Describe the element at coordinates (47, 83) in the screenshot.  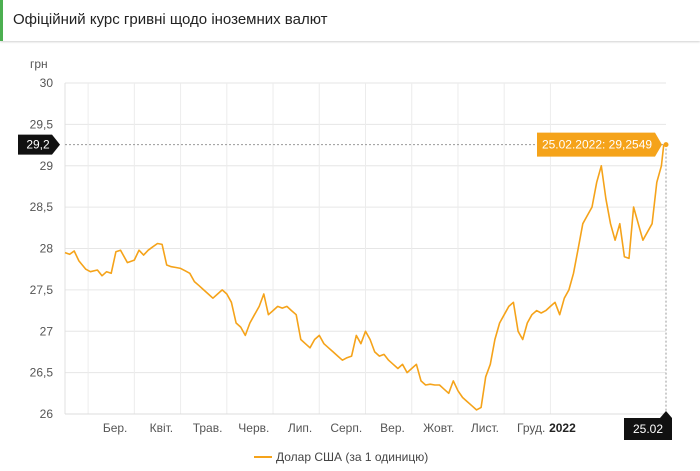
I see `y-tick-label: 30` at that location.